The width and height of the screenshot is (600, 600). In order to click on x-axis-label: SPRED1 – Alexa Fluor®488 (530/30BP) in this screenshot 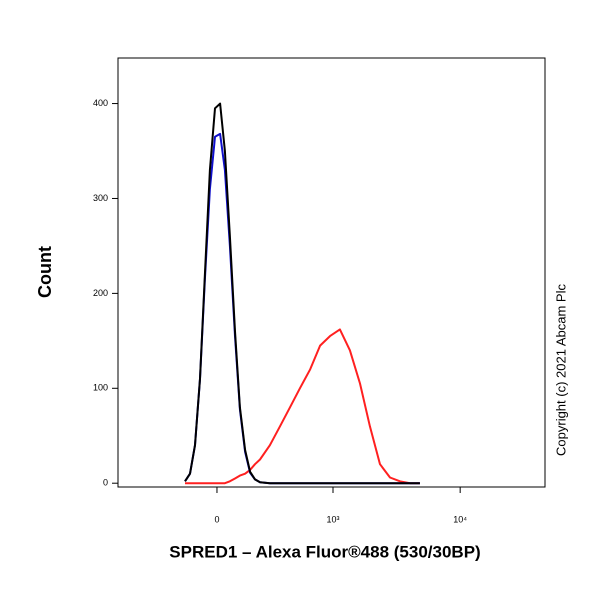, I will do `click(324, 551)`.